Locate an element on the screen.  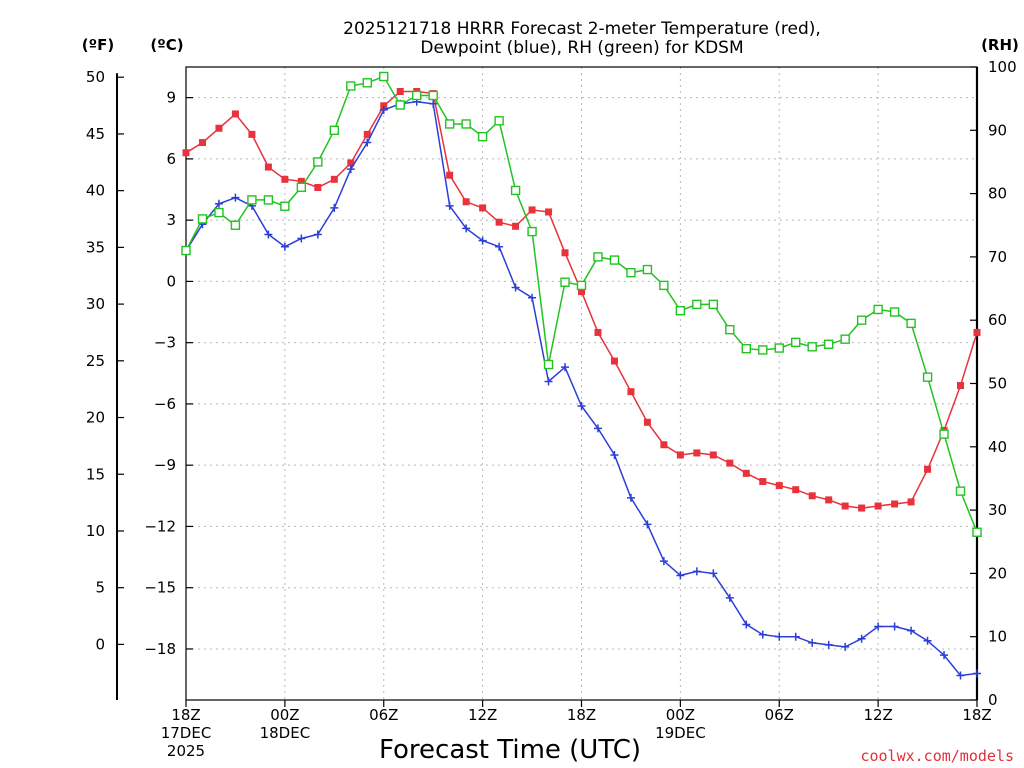
celsius-tick-label: 6 is located at coordinates (171, 159).